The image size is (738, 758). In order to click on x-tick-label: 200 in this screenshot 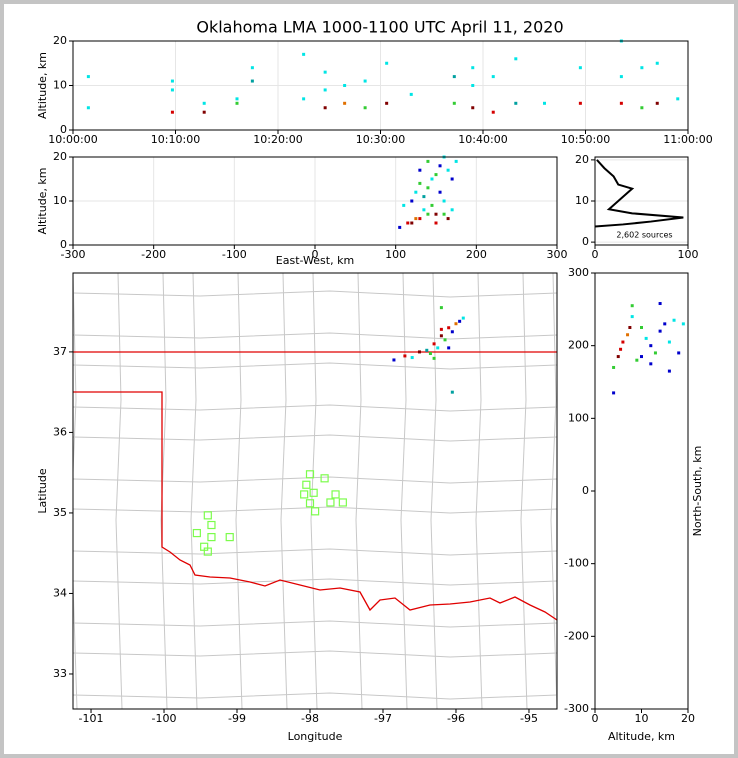, I will do `click(476, 254)`.